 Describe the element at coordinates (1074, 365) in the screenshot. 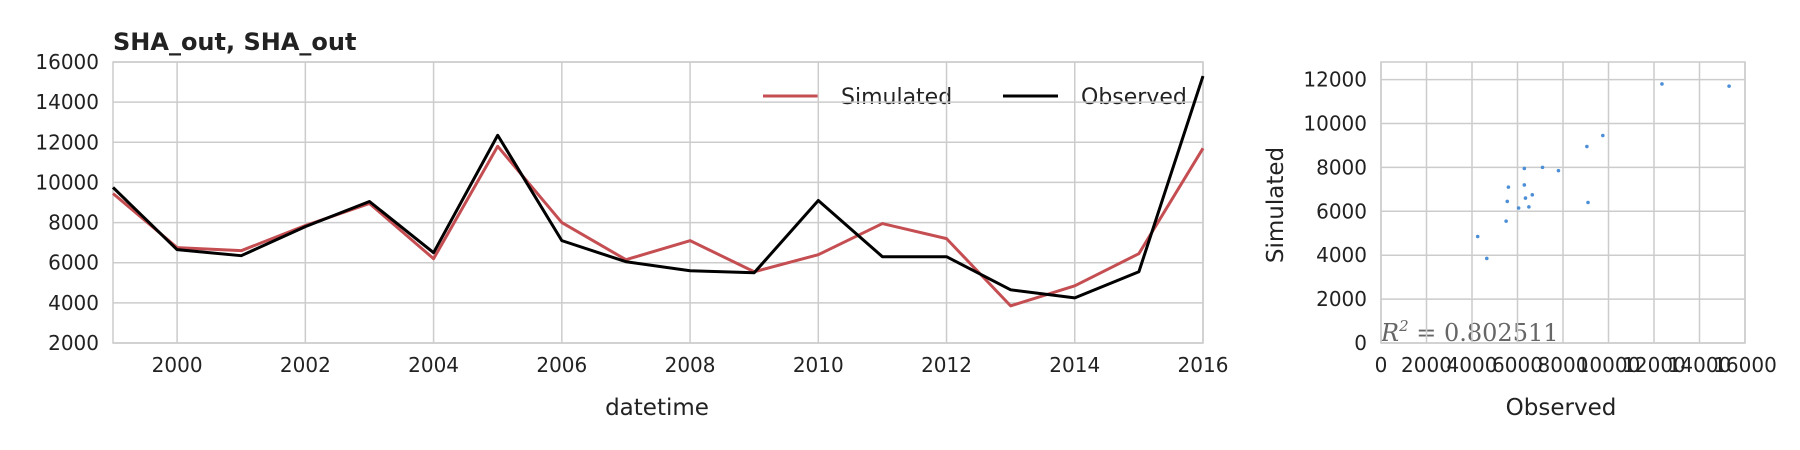

I see `x-tick-label: 2014` at that location.